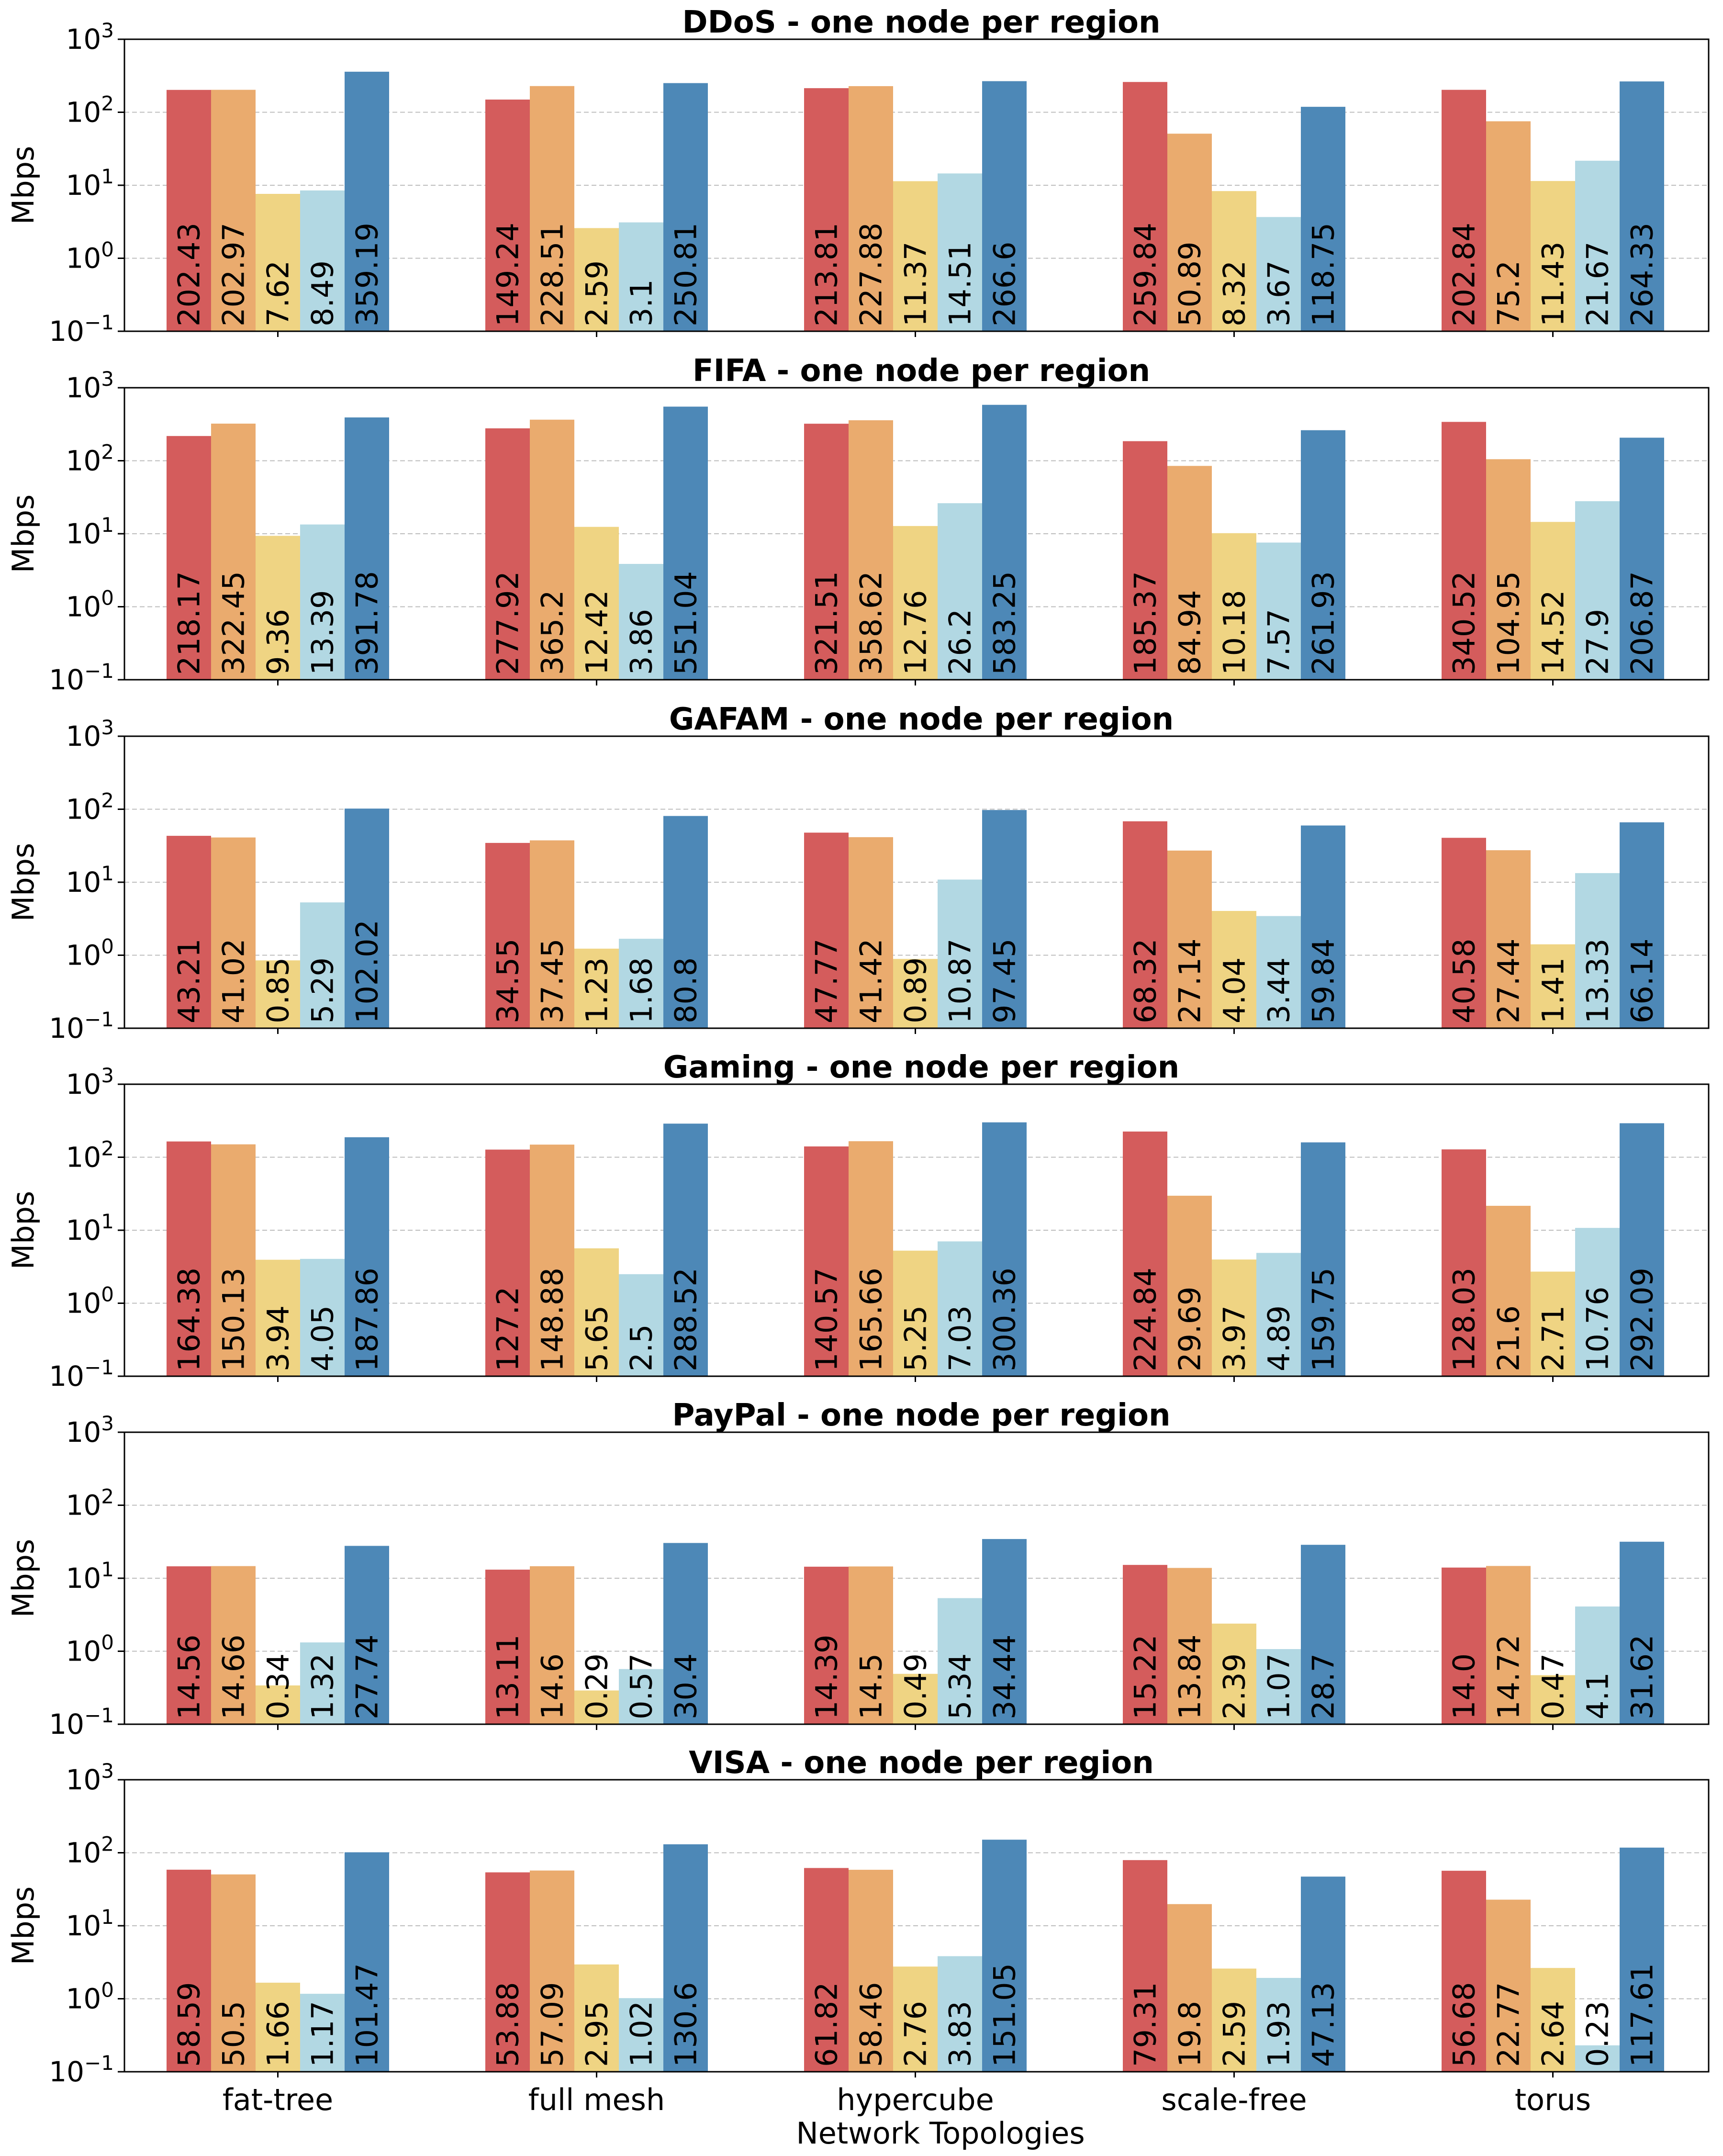 The width and height of the screenshot is (1723, 2156). Describe the element at coordinates (367, 2015) in the screenshot. I see `bar-value-label: 101.47` at that location.